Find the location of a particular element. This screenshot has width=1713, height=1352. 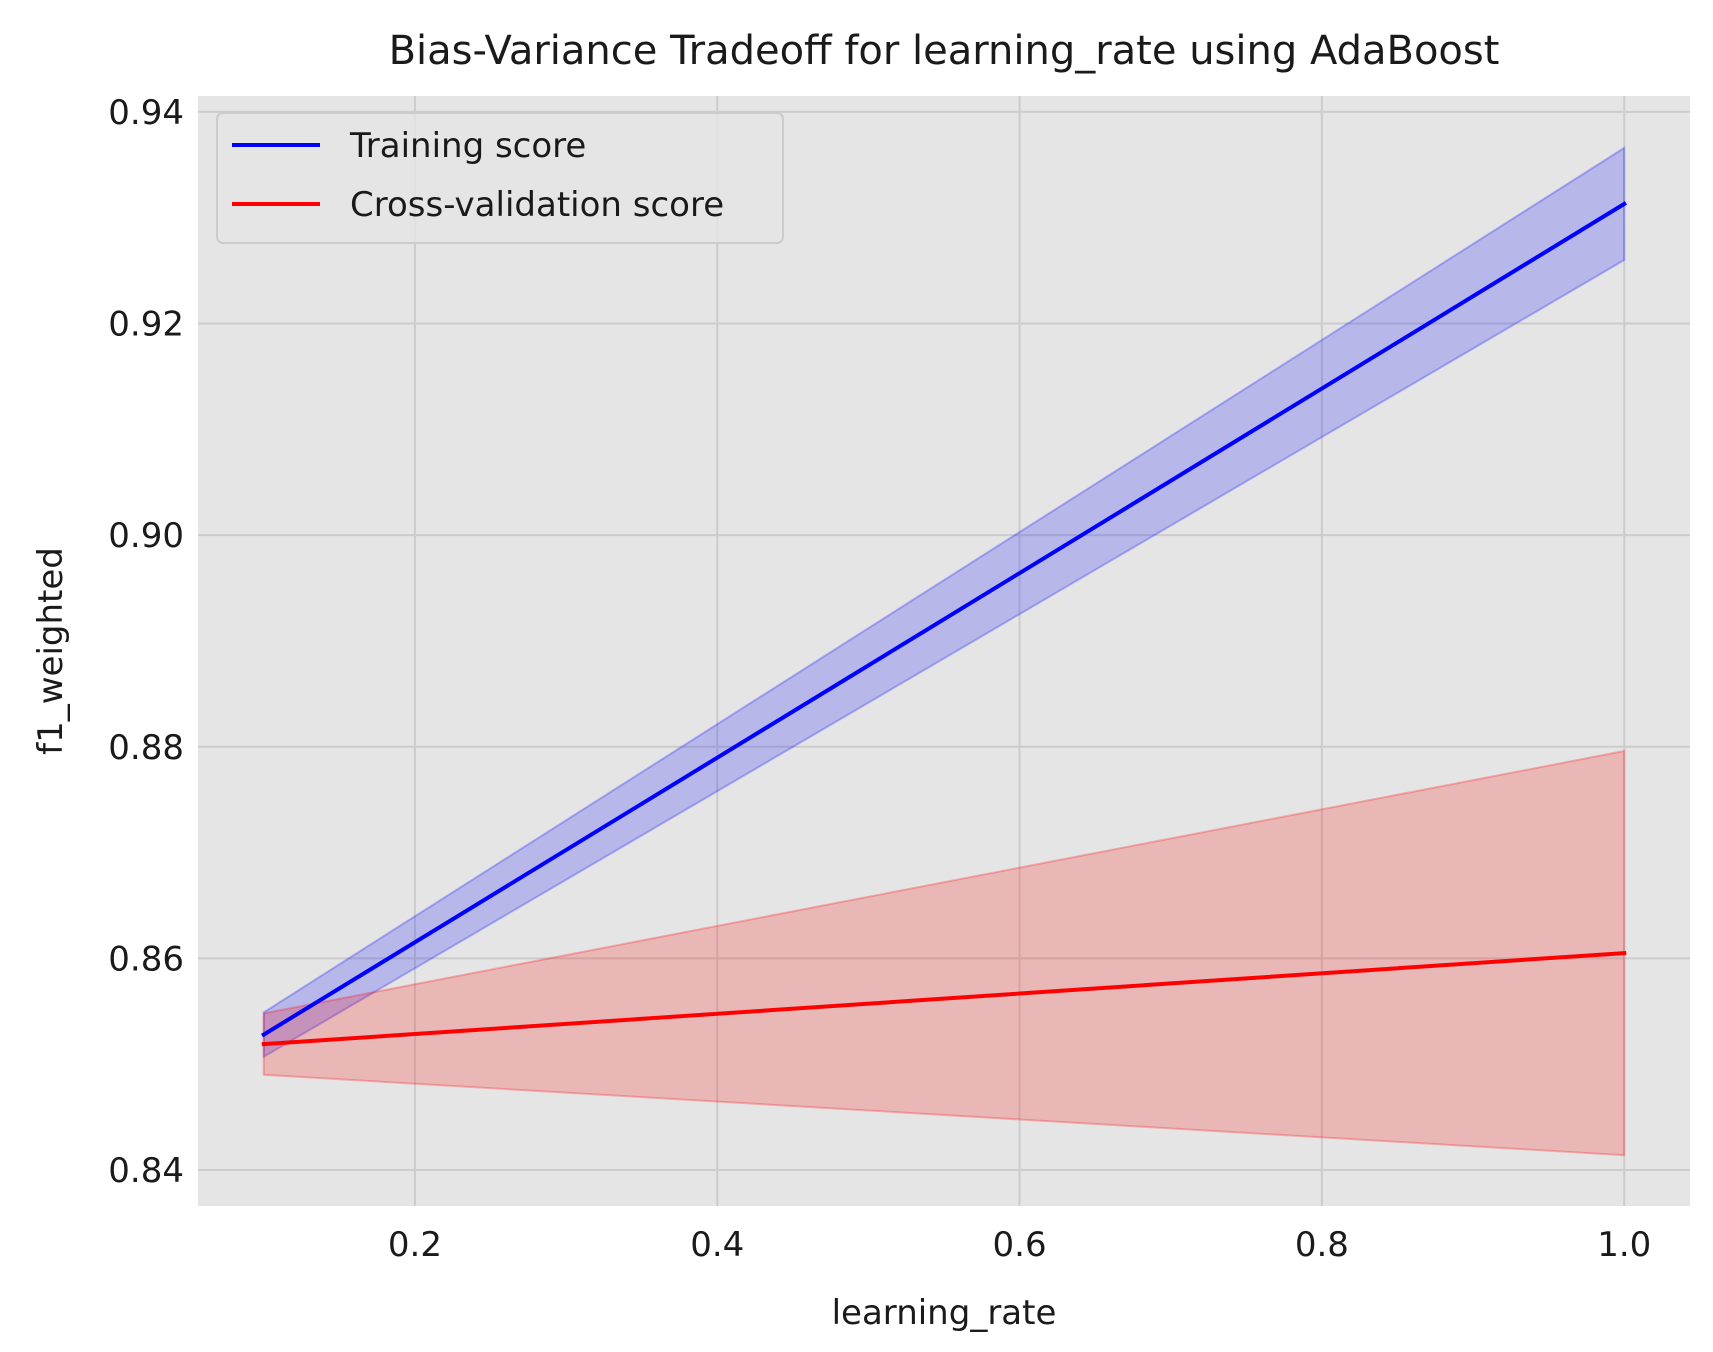

legend-label-training: Training score is located at coordinates (467, 146).